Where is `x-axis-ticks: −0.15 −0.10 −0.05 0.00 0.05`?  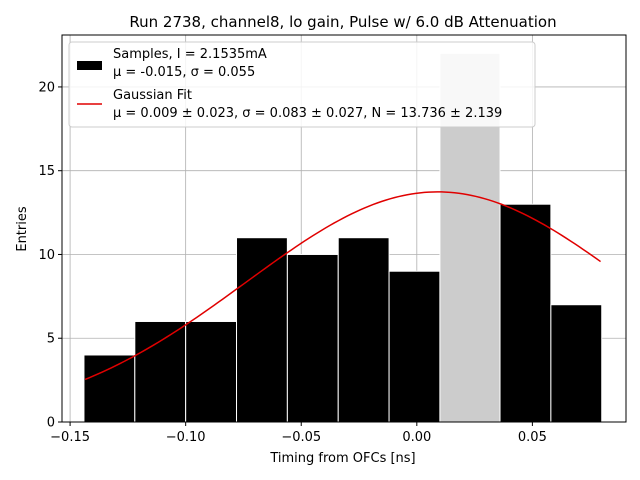
x-axis-ticks: −0.15 −0.10 −0.05 0.00 0.05 is located at coordinates (298, 433).